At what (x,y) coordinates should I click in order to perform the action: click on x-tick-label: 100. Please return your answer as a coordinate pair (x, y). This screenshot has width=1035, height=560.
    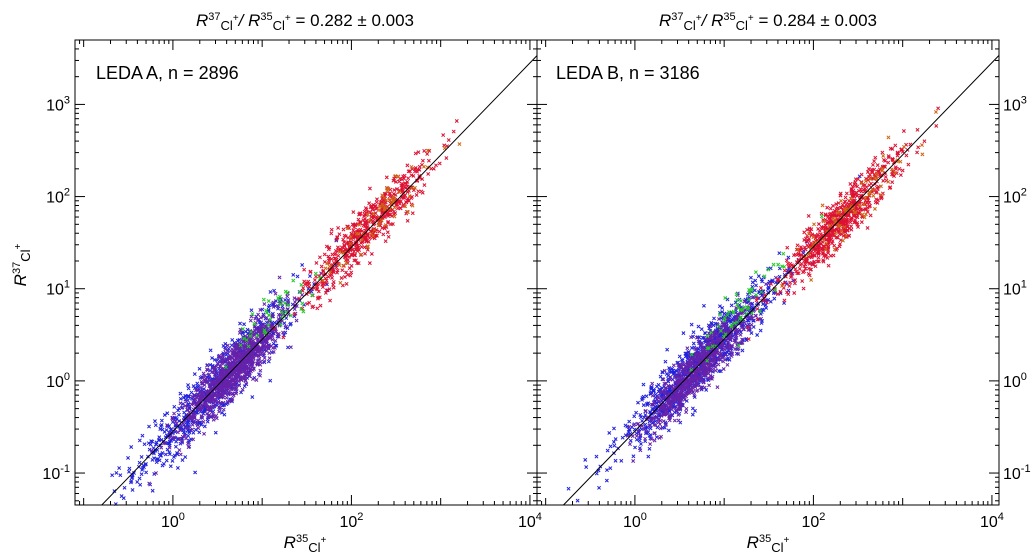
    Looking at the image, I should click on (173, 521).